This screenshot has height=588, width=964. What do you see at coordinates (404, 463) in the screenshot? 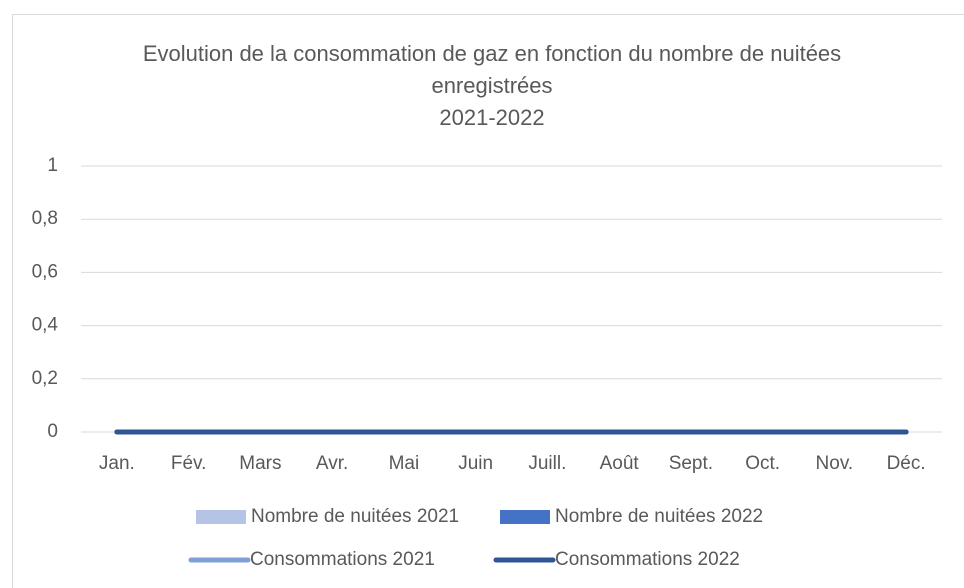
I see `x-tick-label: Mai` at bounding box center [404, 463].